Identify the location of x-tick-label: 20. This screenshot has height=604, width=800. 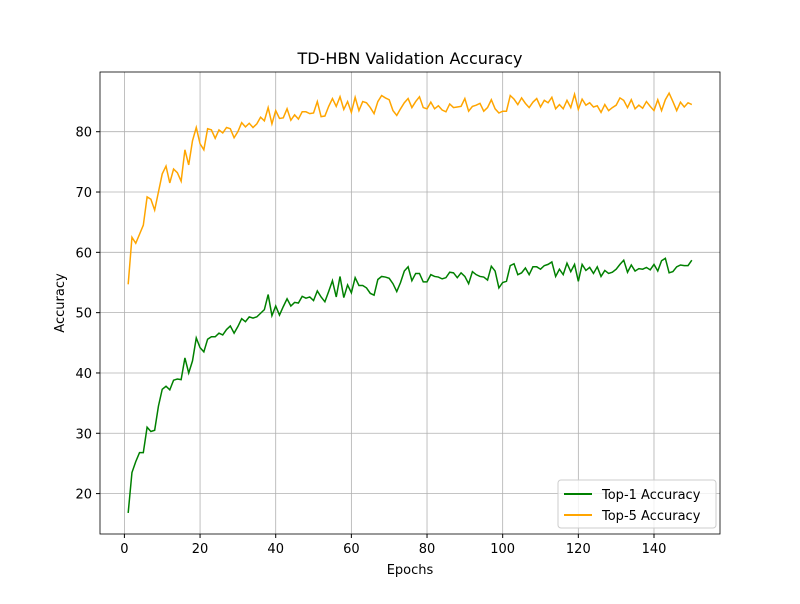
(200, 549).